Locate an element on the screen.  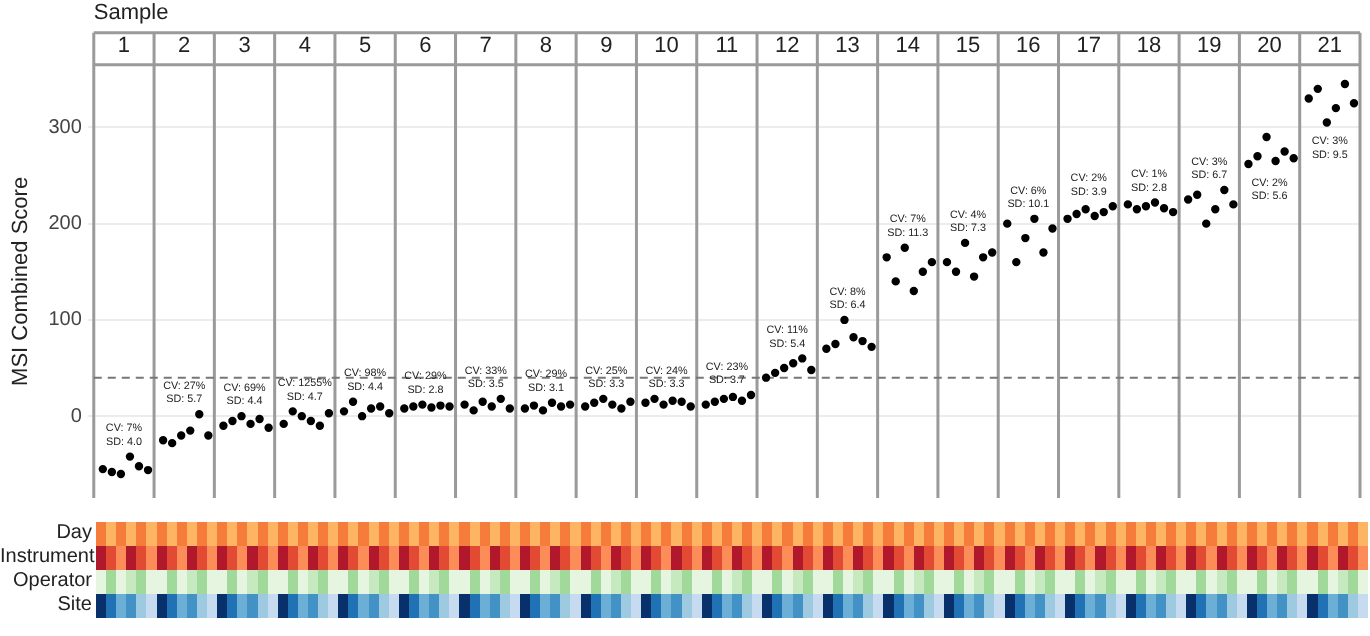
y-tick-label: 100 is located at coordinates (65, 320).